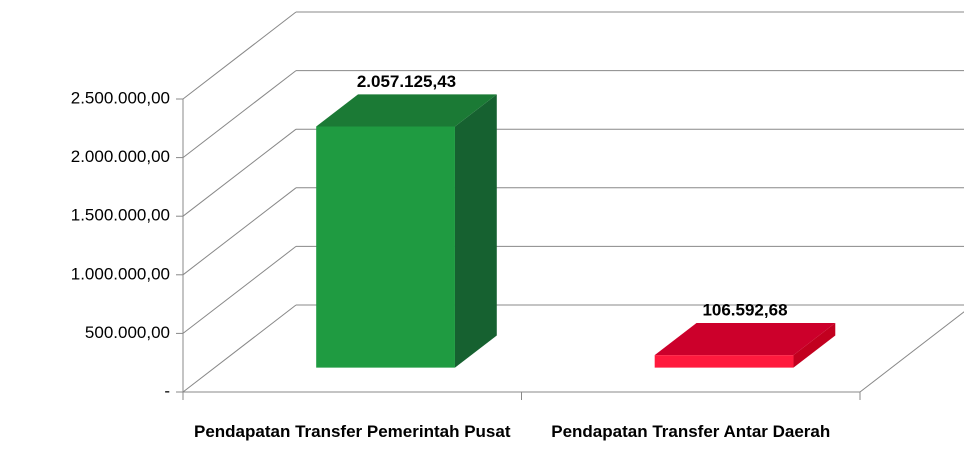 The width and height of the screenshot is (964, 473). I want to click on y-tick-label: 1.500.000,00, so click(120, 215).